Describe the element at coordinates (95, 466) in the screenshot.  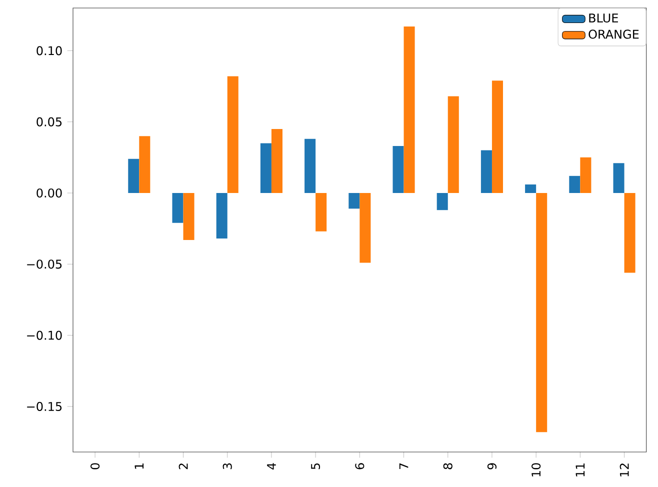
I see `x-tick-label: 0` at that location.